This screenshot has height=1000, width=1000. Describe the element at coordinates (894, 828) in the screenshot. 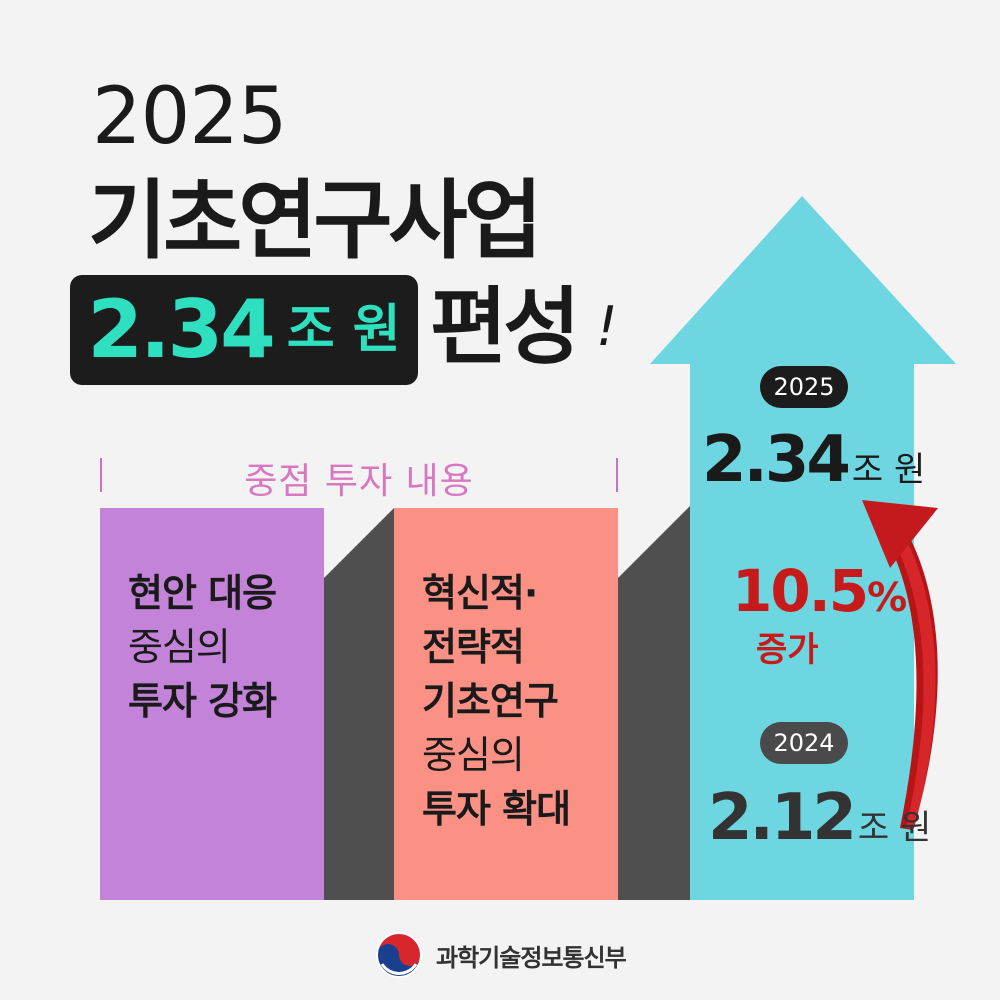

I see `amount-2024-unit: 조 원` at that location.